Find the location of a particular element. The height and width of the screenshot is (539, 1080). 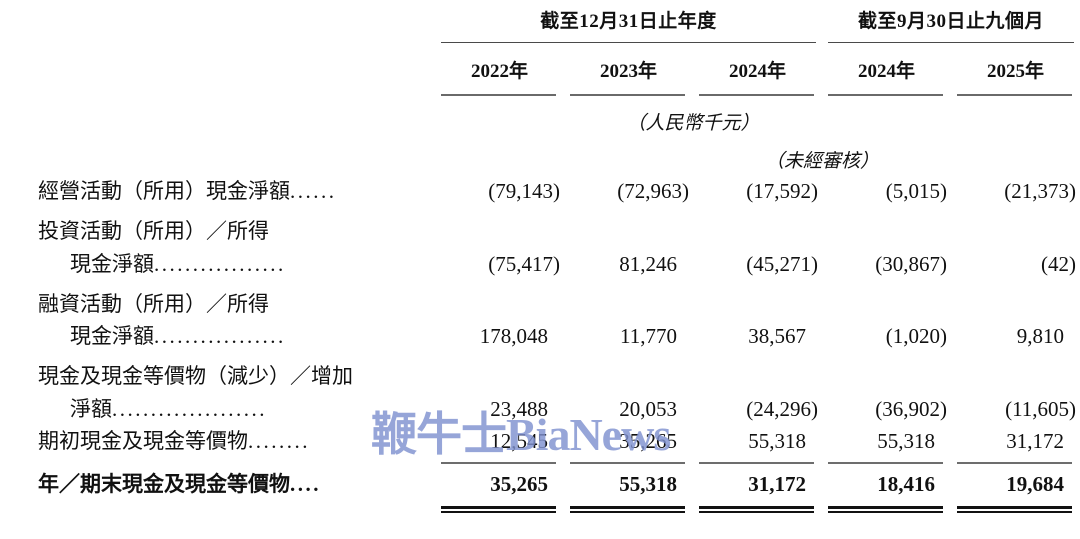

column-header-2024-nine-months: 2024年 is located at coordinates (887, 71).